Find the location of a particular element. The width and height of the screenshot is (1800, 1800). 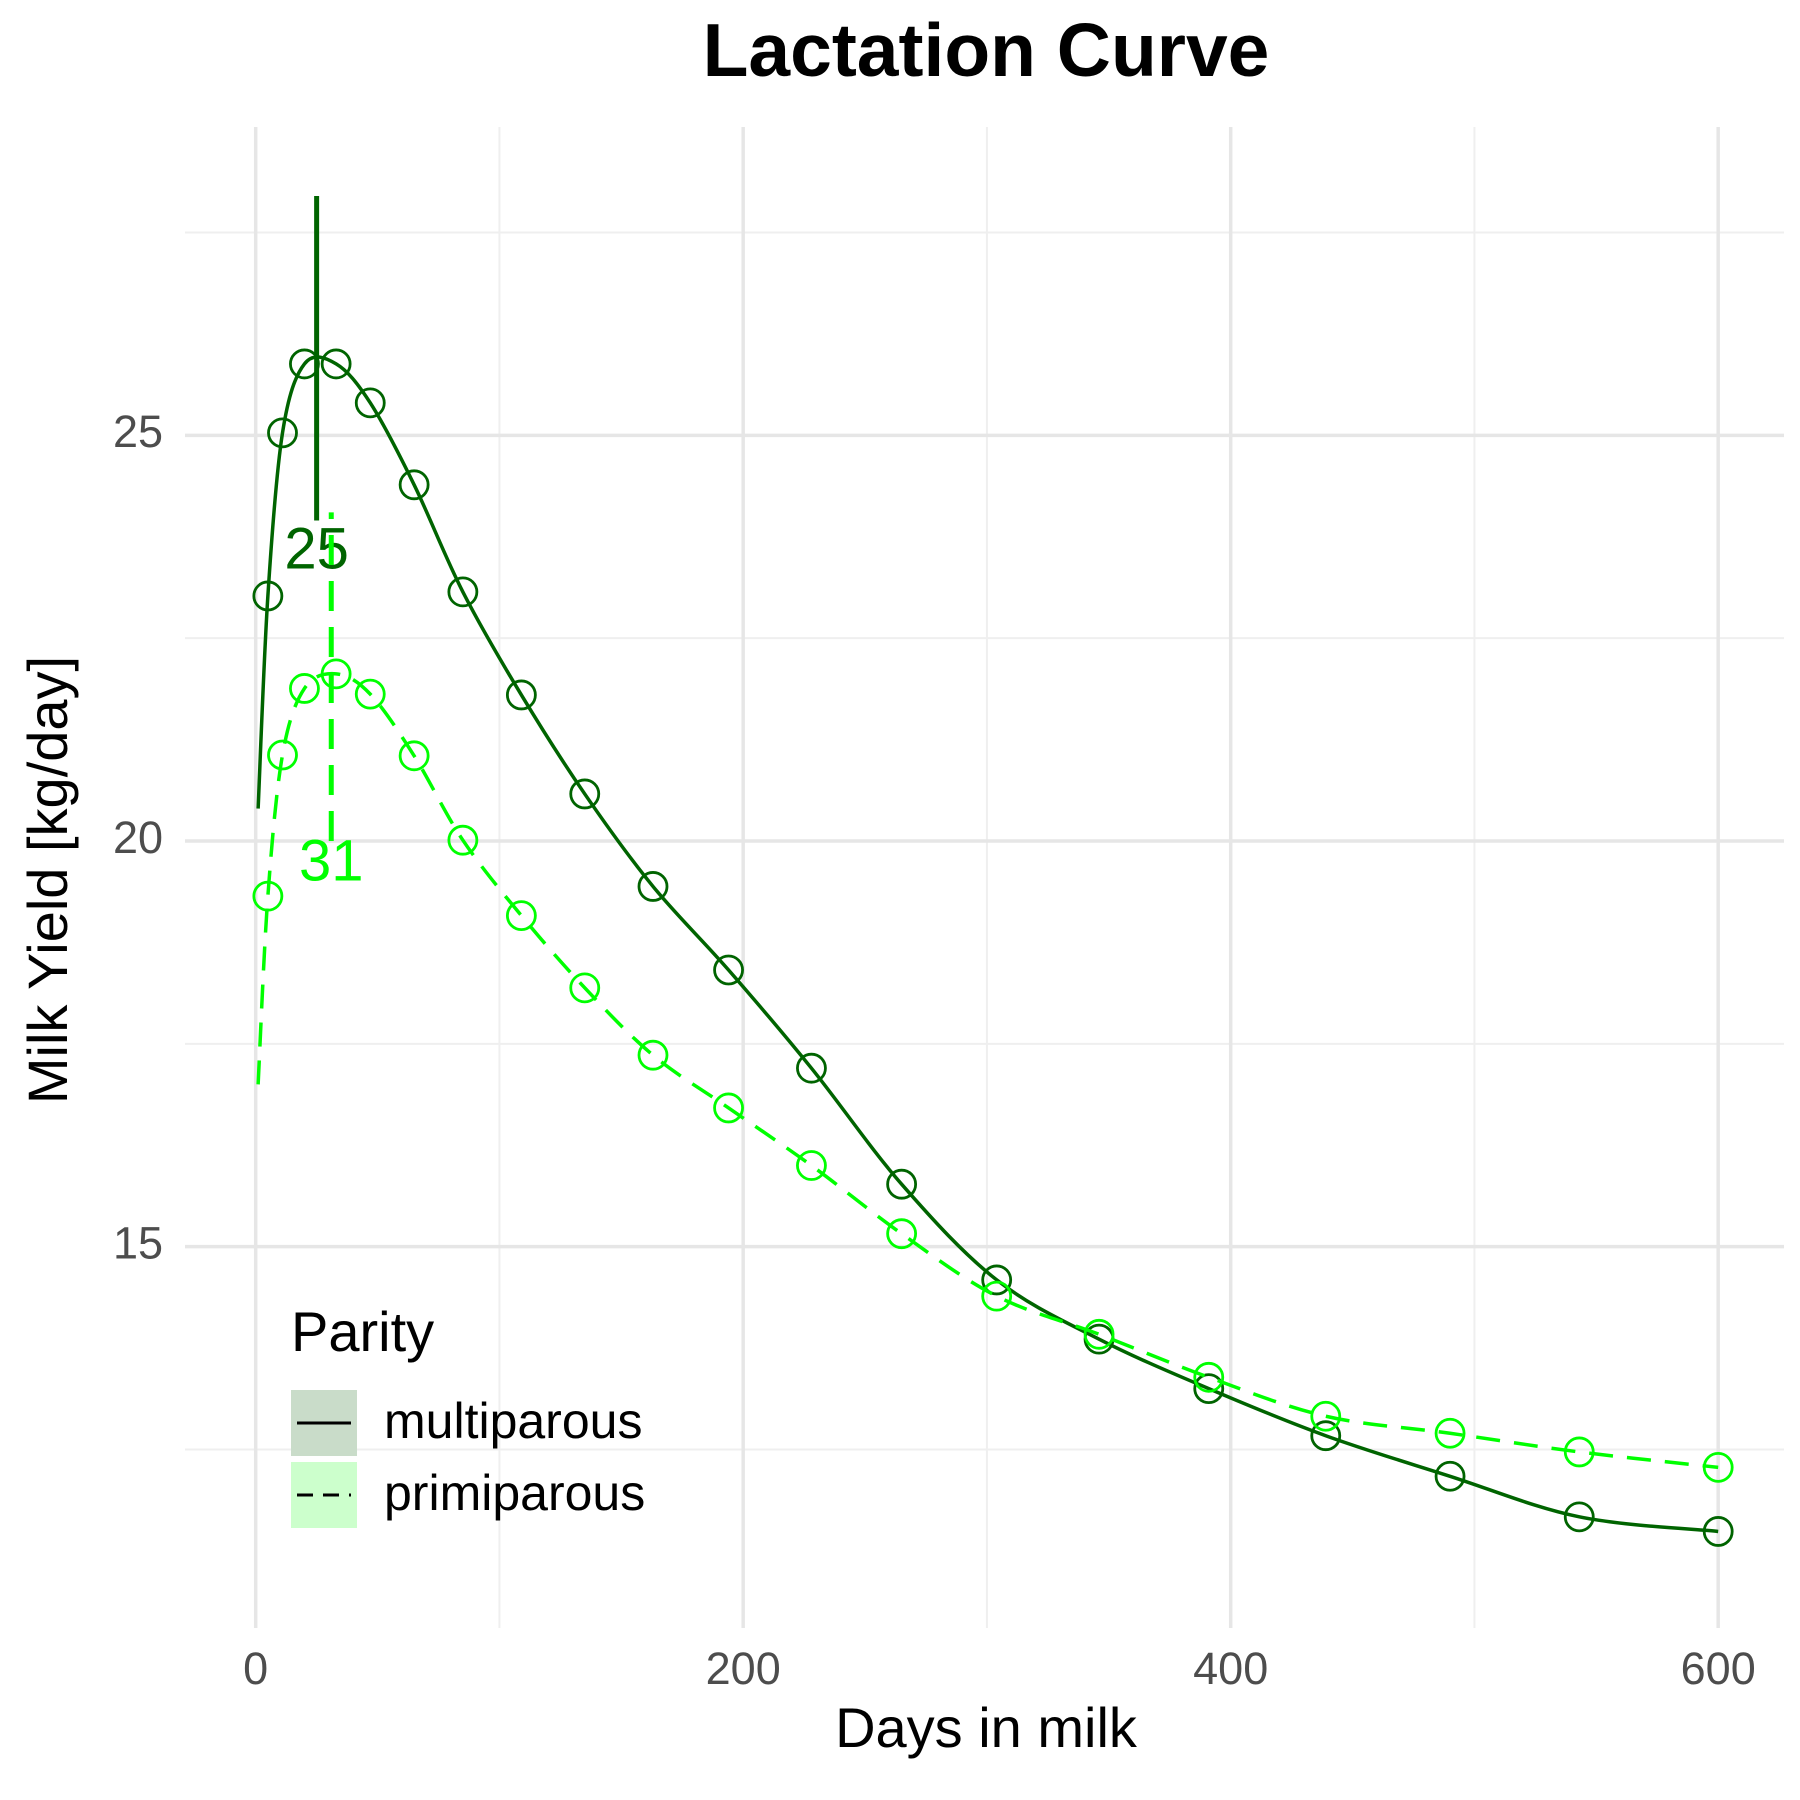

y-tick-label: 20 is located at coordinates (138, 837).